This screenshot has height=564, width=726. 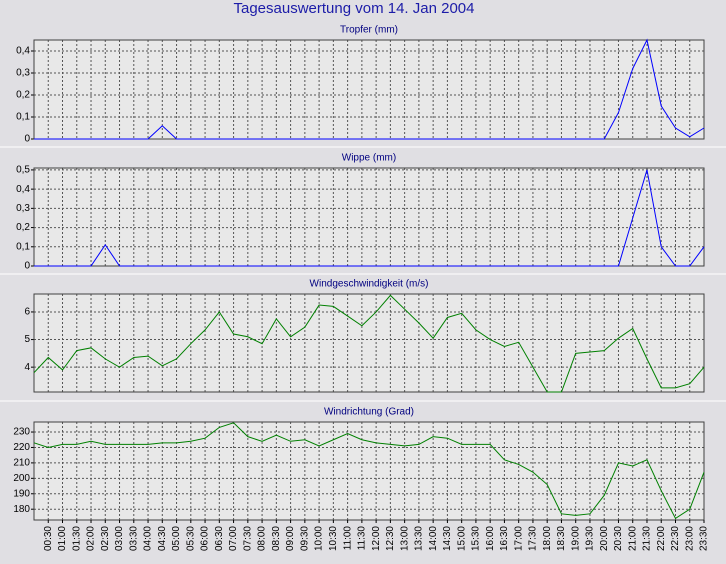 I want to click on y-tick-label: 180, so click(x=21, y=509).